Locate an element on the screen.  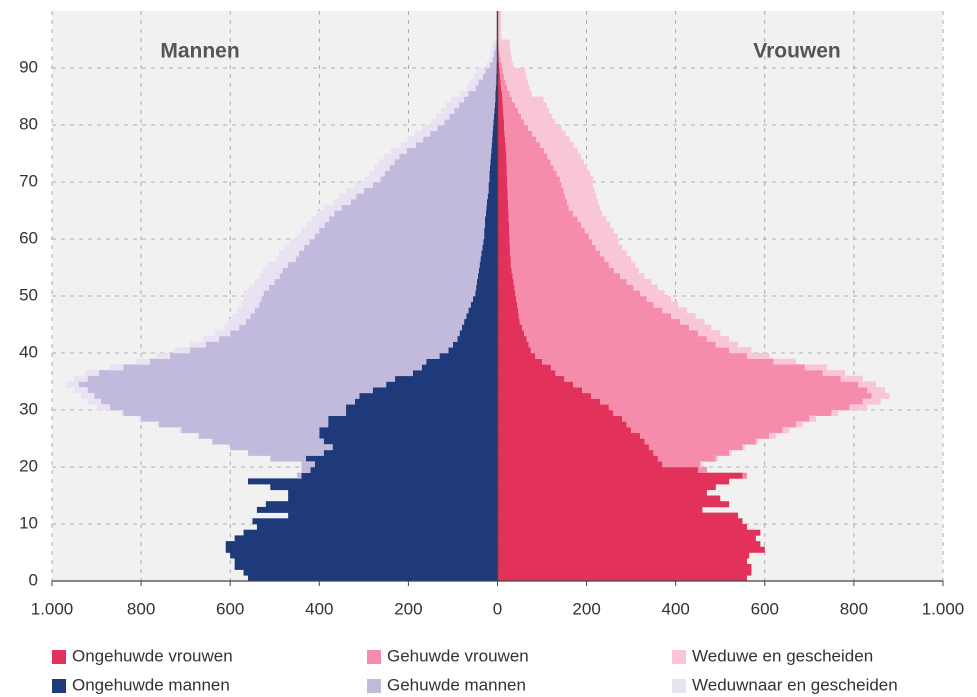
annotation: Mannen is located at coordinates (199, 51).